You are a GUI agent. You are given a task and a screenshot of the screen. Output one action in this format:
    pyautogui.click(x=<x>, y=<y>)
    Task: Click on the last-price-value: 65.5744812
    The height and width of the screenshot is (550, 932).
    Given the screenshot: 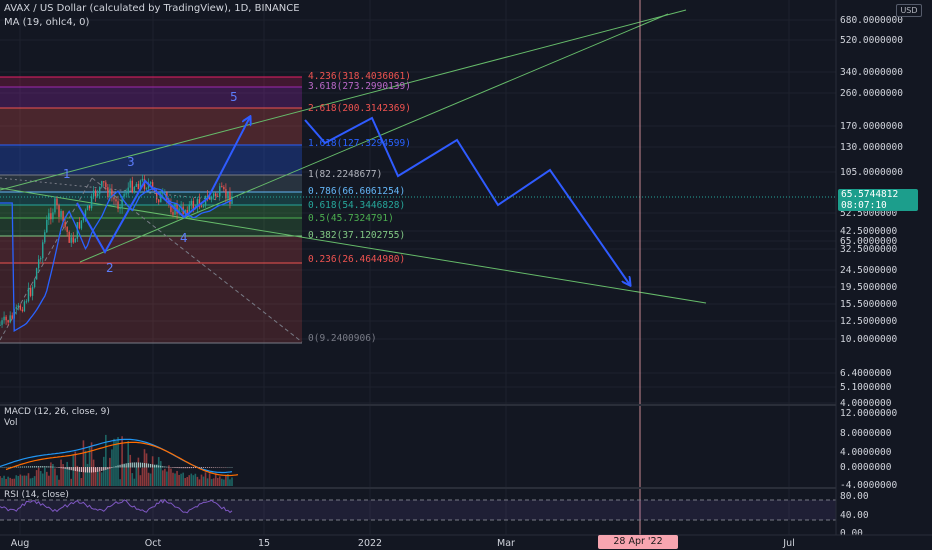 What is the action you would take?
    pyautogui.click(x=870, y=194)
    